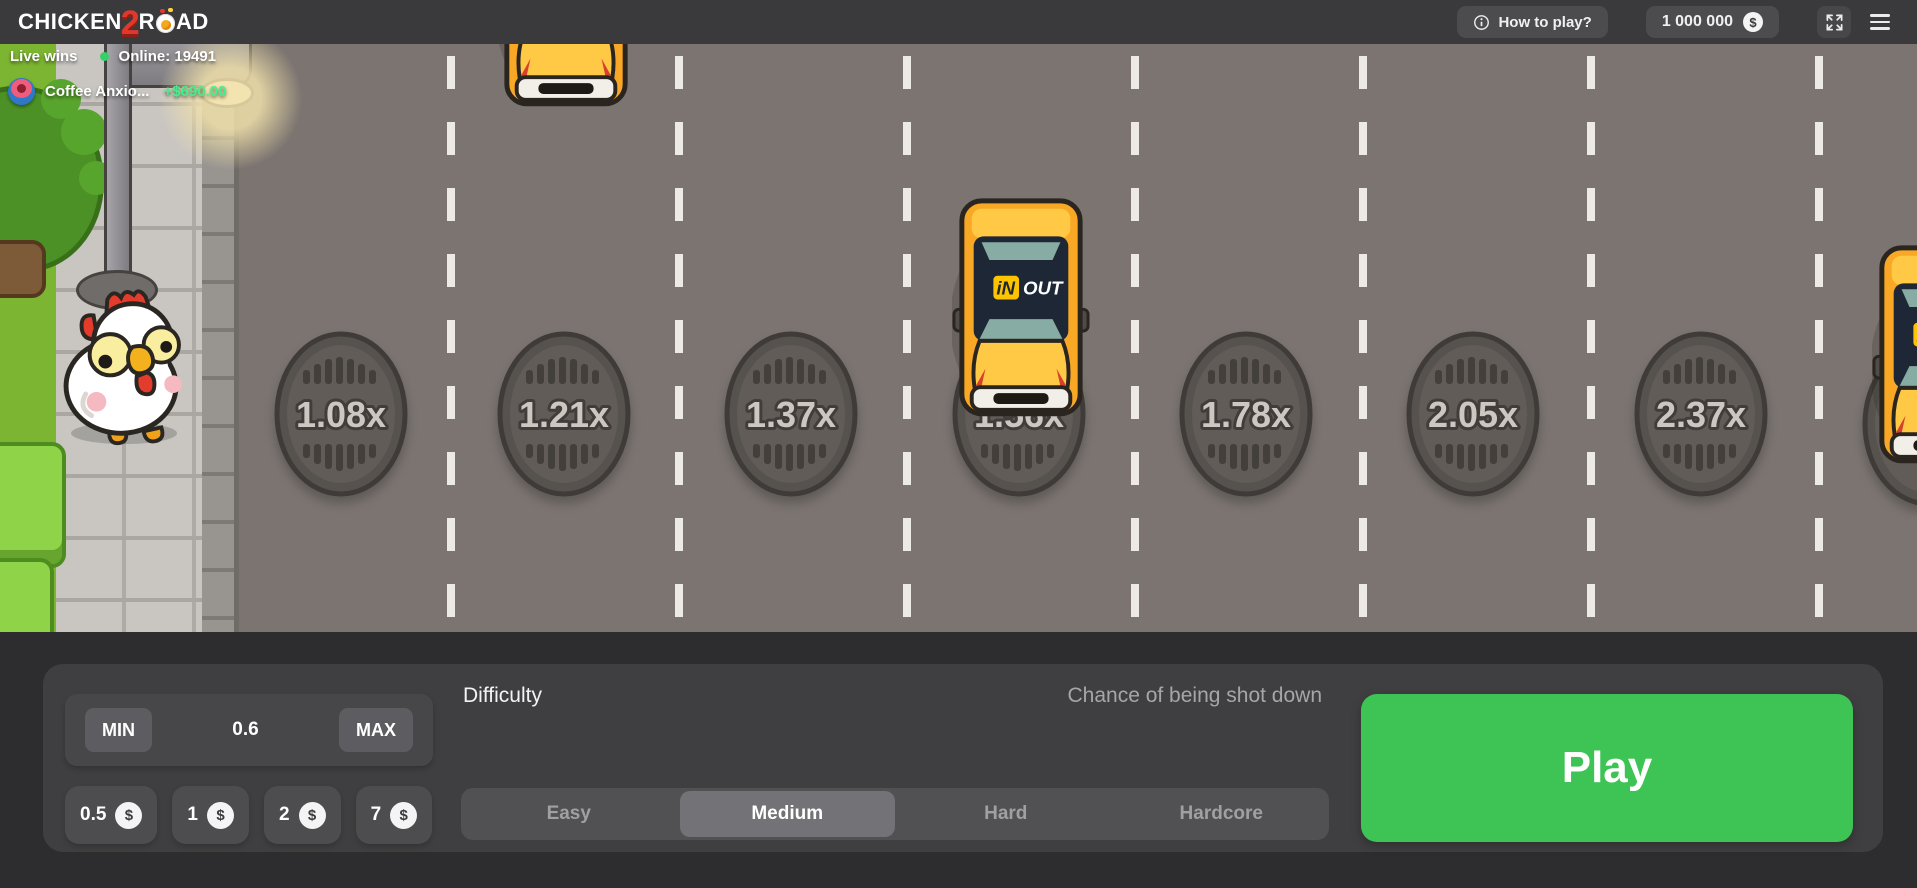 Image resolution: width=1917 pixels, height=888 pixels. What do you see at coordinates (195, 91) in the screenshot?
I see `winner-amount: +$690.00` at bounding box center [195, 91].